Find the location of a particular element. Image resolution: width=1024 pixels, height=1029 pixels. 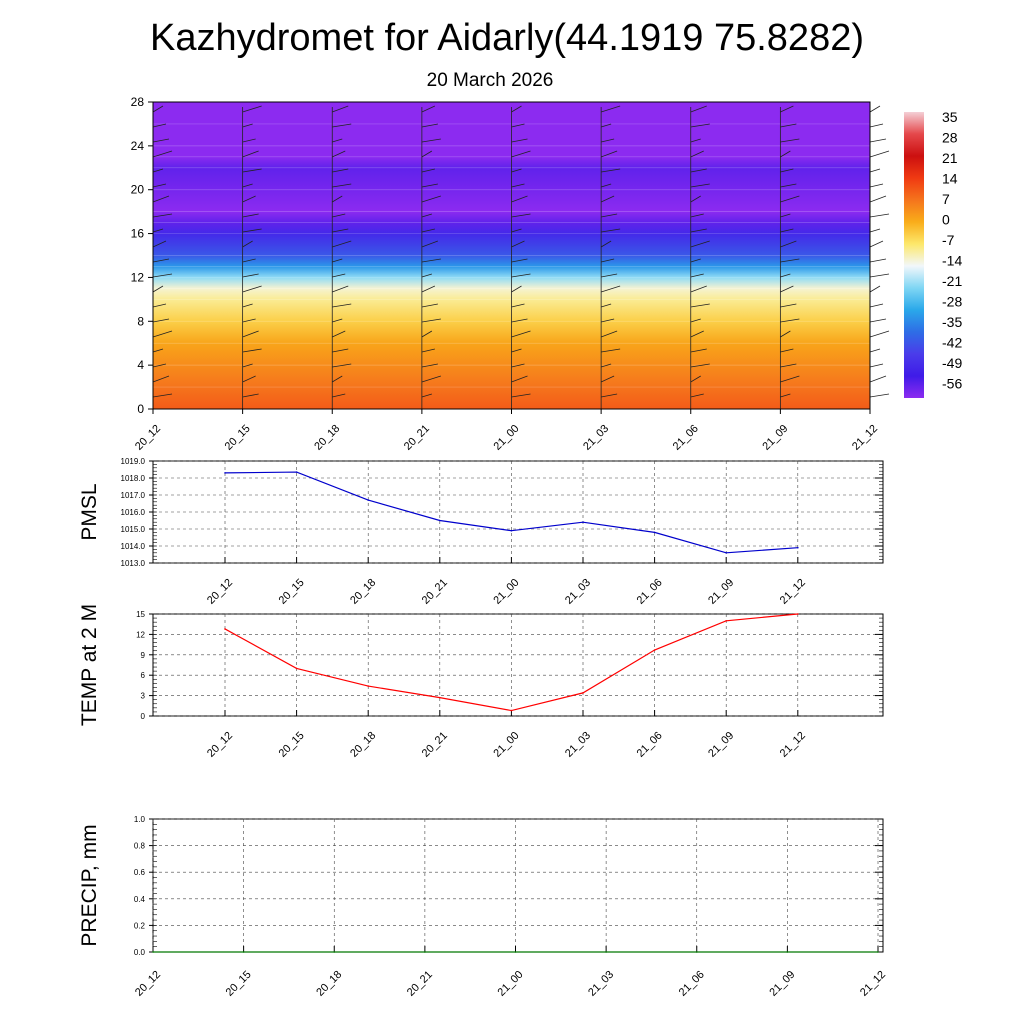

chart-title: Kazhydromet for Aidarly(44.1919 75.8282) is located at coordinates (507, 38).